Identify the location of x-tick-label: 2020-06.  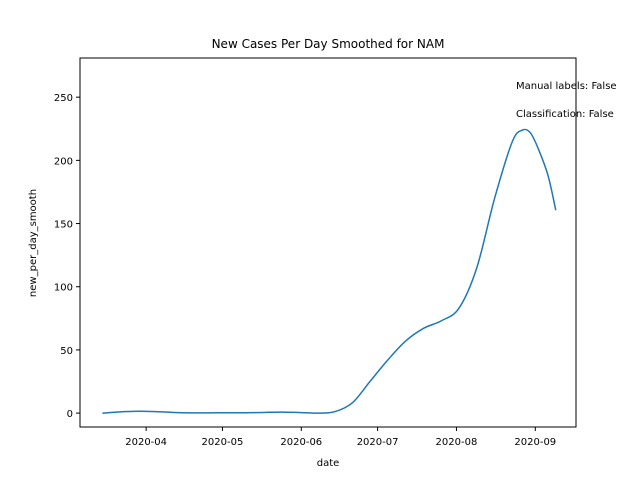
(301, 442).